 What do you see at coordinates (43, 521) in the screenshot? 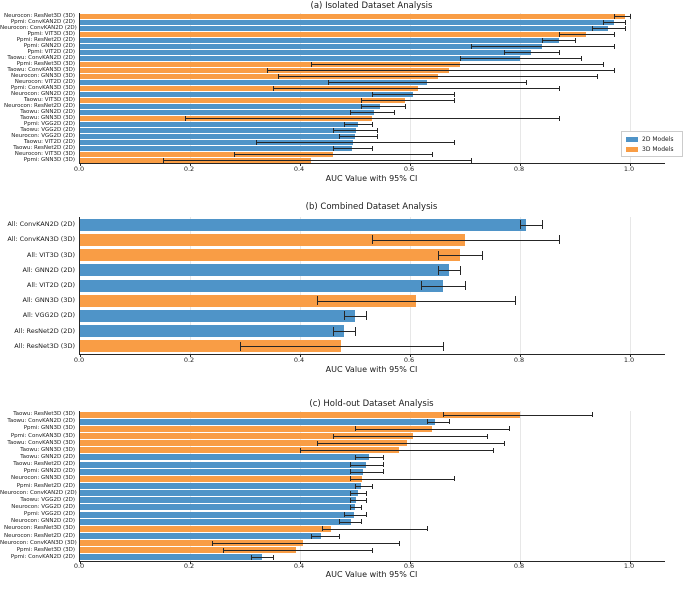
I see `y-tick-label: Neurocon: GNN2D (2D)` at bounding box center [43, 521].